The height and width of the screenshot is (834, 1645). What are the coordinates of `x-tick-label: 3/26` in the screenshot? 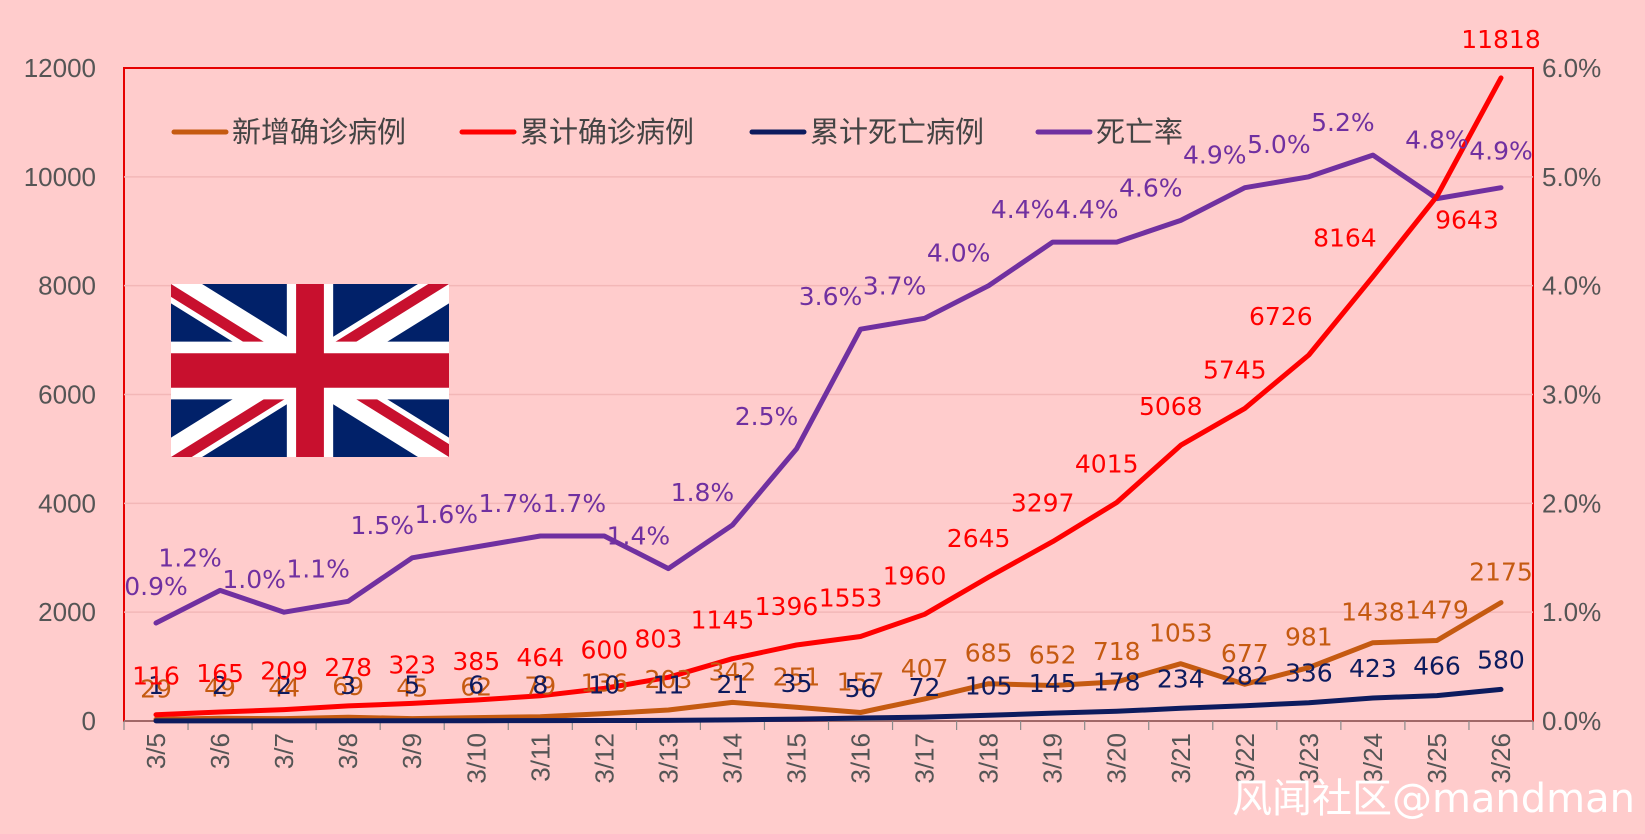 It's located at (1501, 758).